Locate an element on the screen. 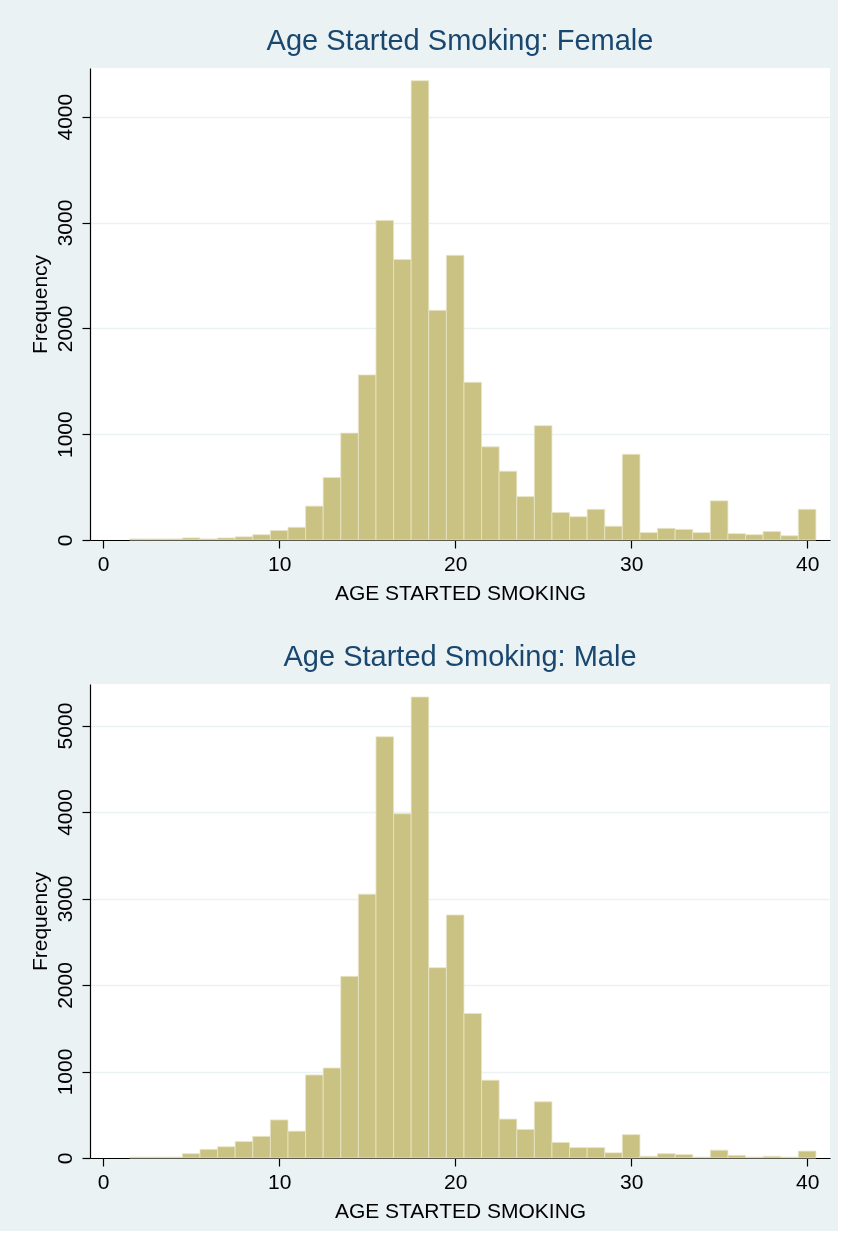 This screenshot has height=1236, width=848. chart-title: Age Started Smoking: Male is located at coordinates (460, 656).